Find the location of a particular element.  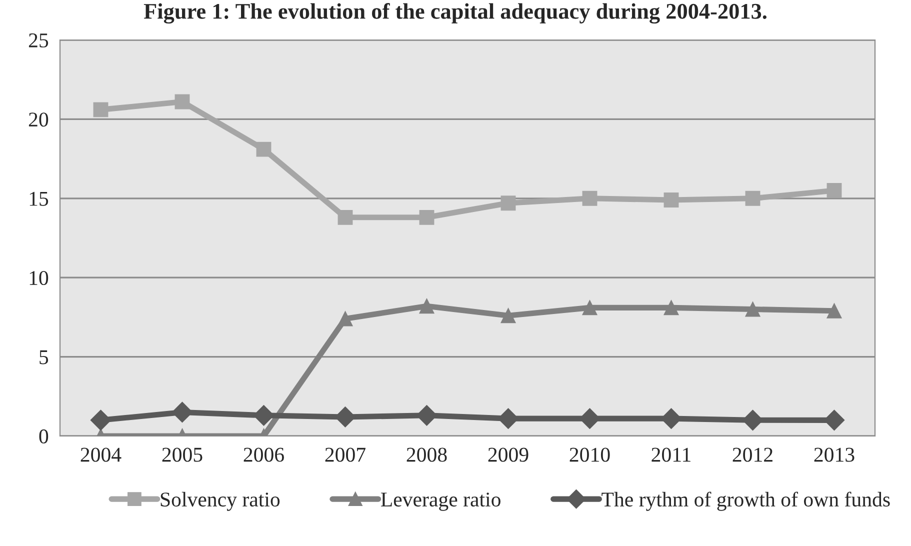

y-tick-label: 20 is located at coordinates (38, 119).